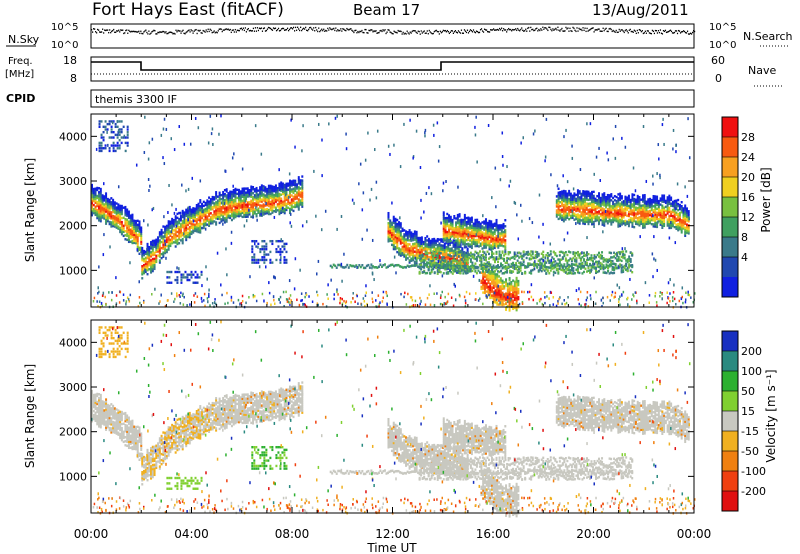 This screenshot has width=800, height=554. What do you see at coordinates (24, 39) in the screenshot?
I see `noise-sky-label: N.Sky` at bounding box center [24, 39].